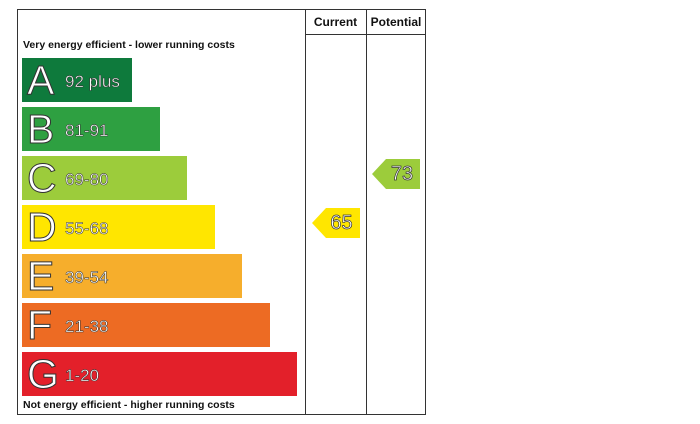 The image size is (700, 424). I want to click on band-letter: G, so click(43, 374).